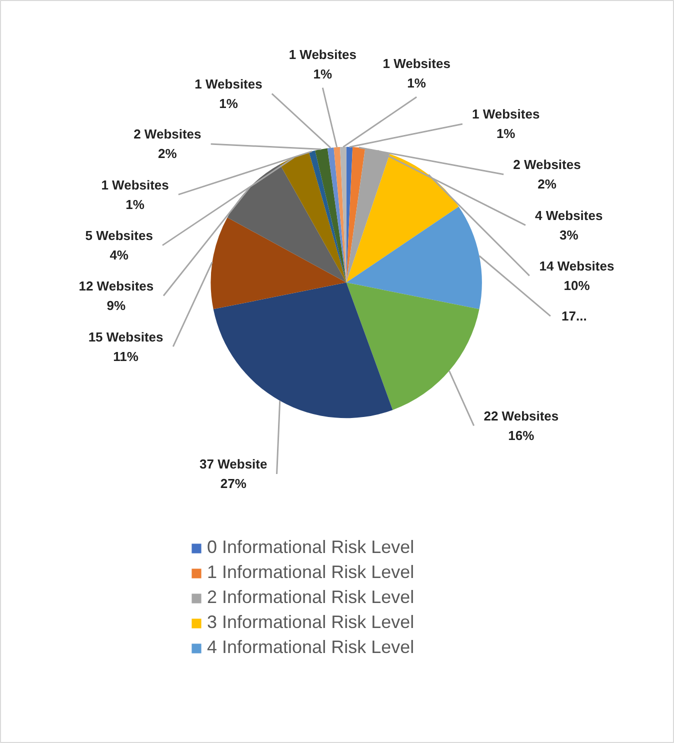 The height and width of the screenshot is (743, 674). What do you see at coordinates (521, 425) in the screenshot?
I see `data-label: 22 Websites 16%` at bounding box center [521, 425].